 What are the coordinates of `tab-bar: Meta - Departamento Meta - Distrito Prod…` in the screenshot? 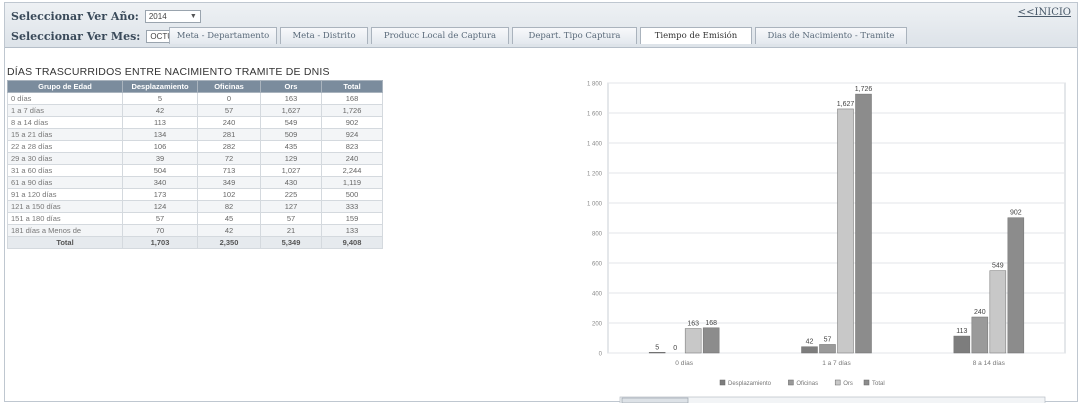 It's located at (539, 35).